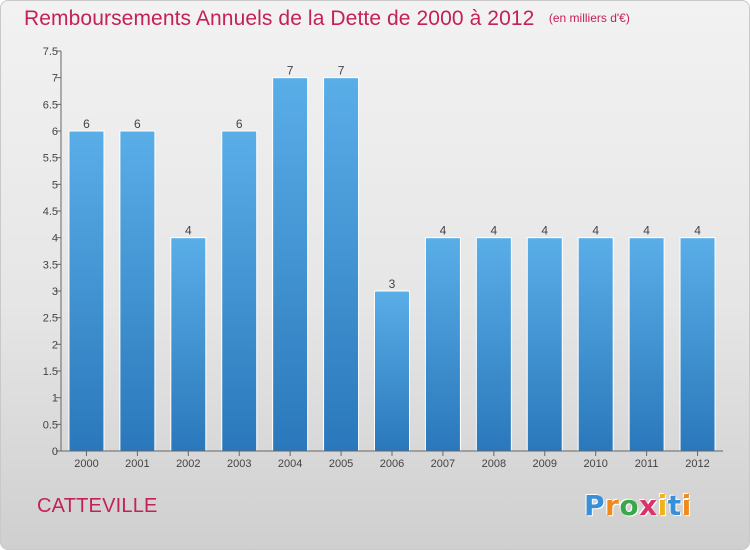  What do you see at coordinates (341, 264) in the screenshot?
I see `bar-2005` at bounding box center [341, 264].